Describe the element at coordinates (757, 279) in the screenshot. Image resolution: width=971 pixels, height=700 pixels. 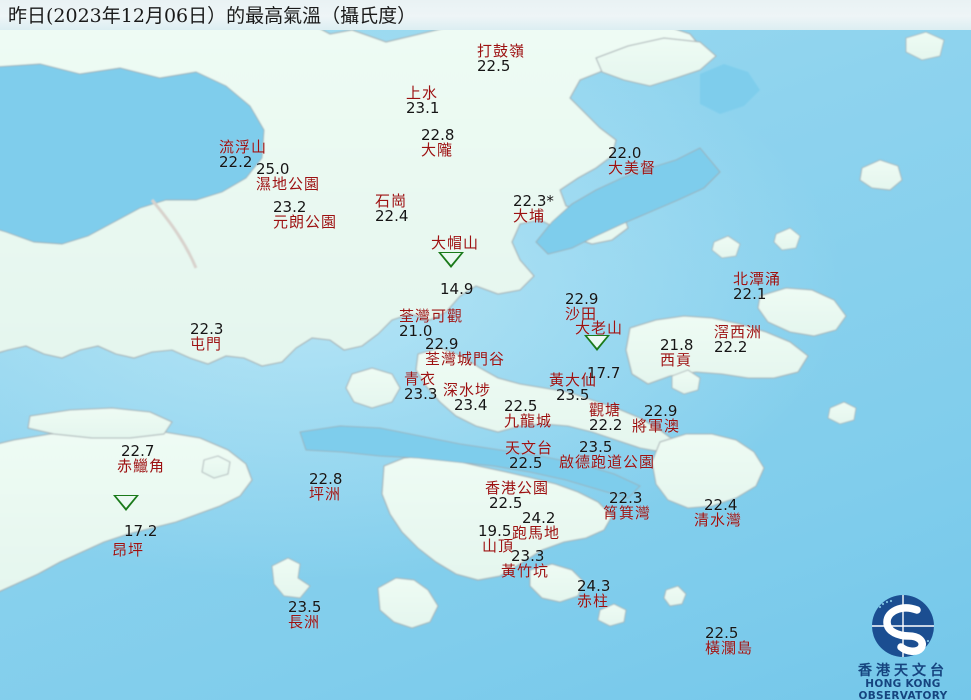
I see `station-name: 北潭涌` at that location.